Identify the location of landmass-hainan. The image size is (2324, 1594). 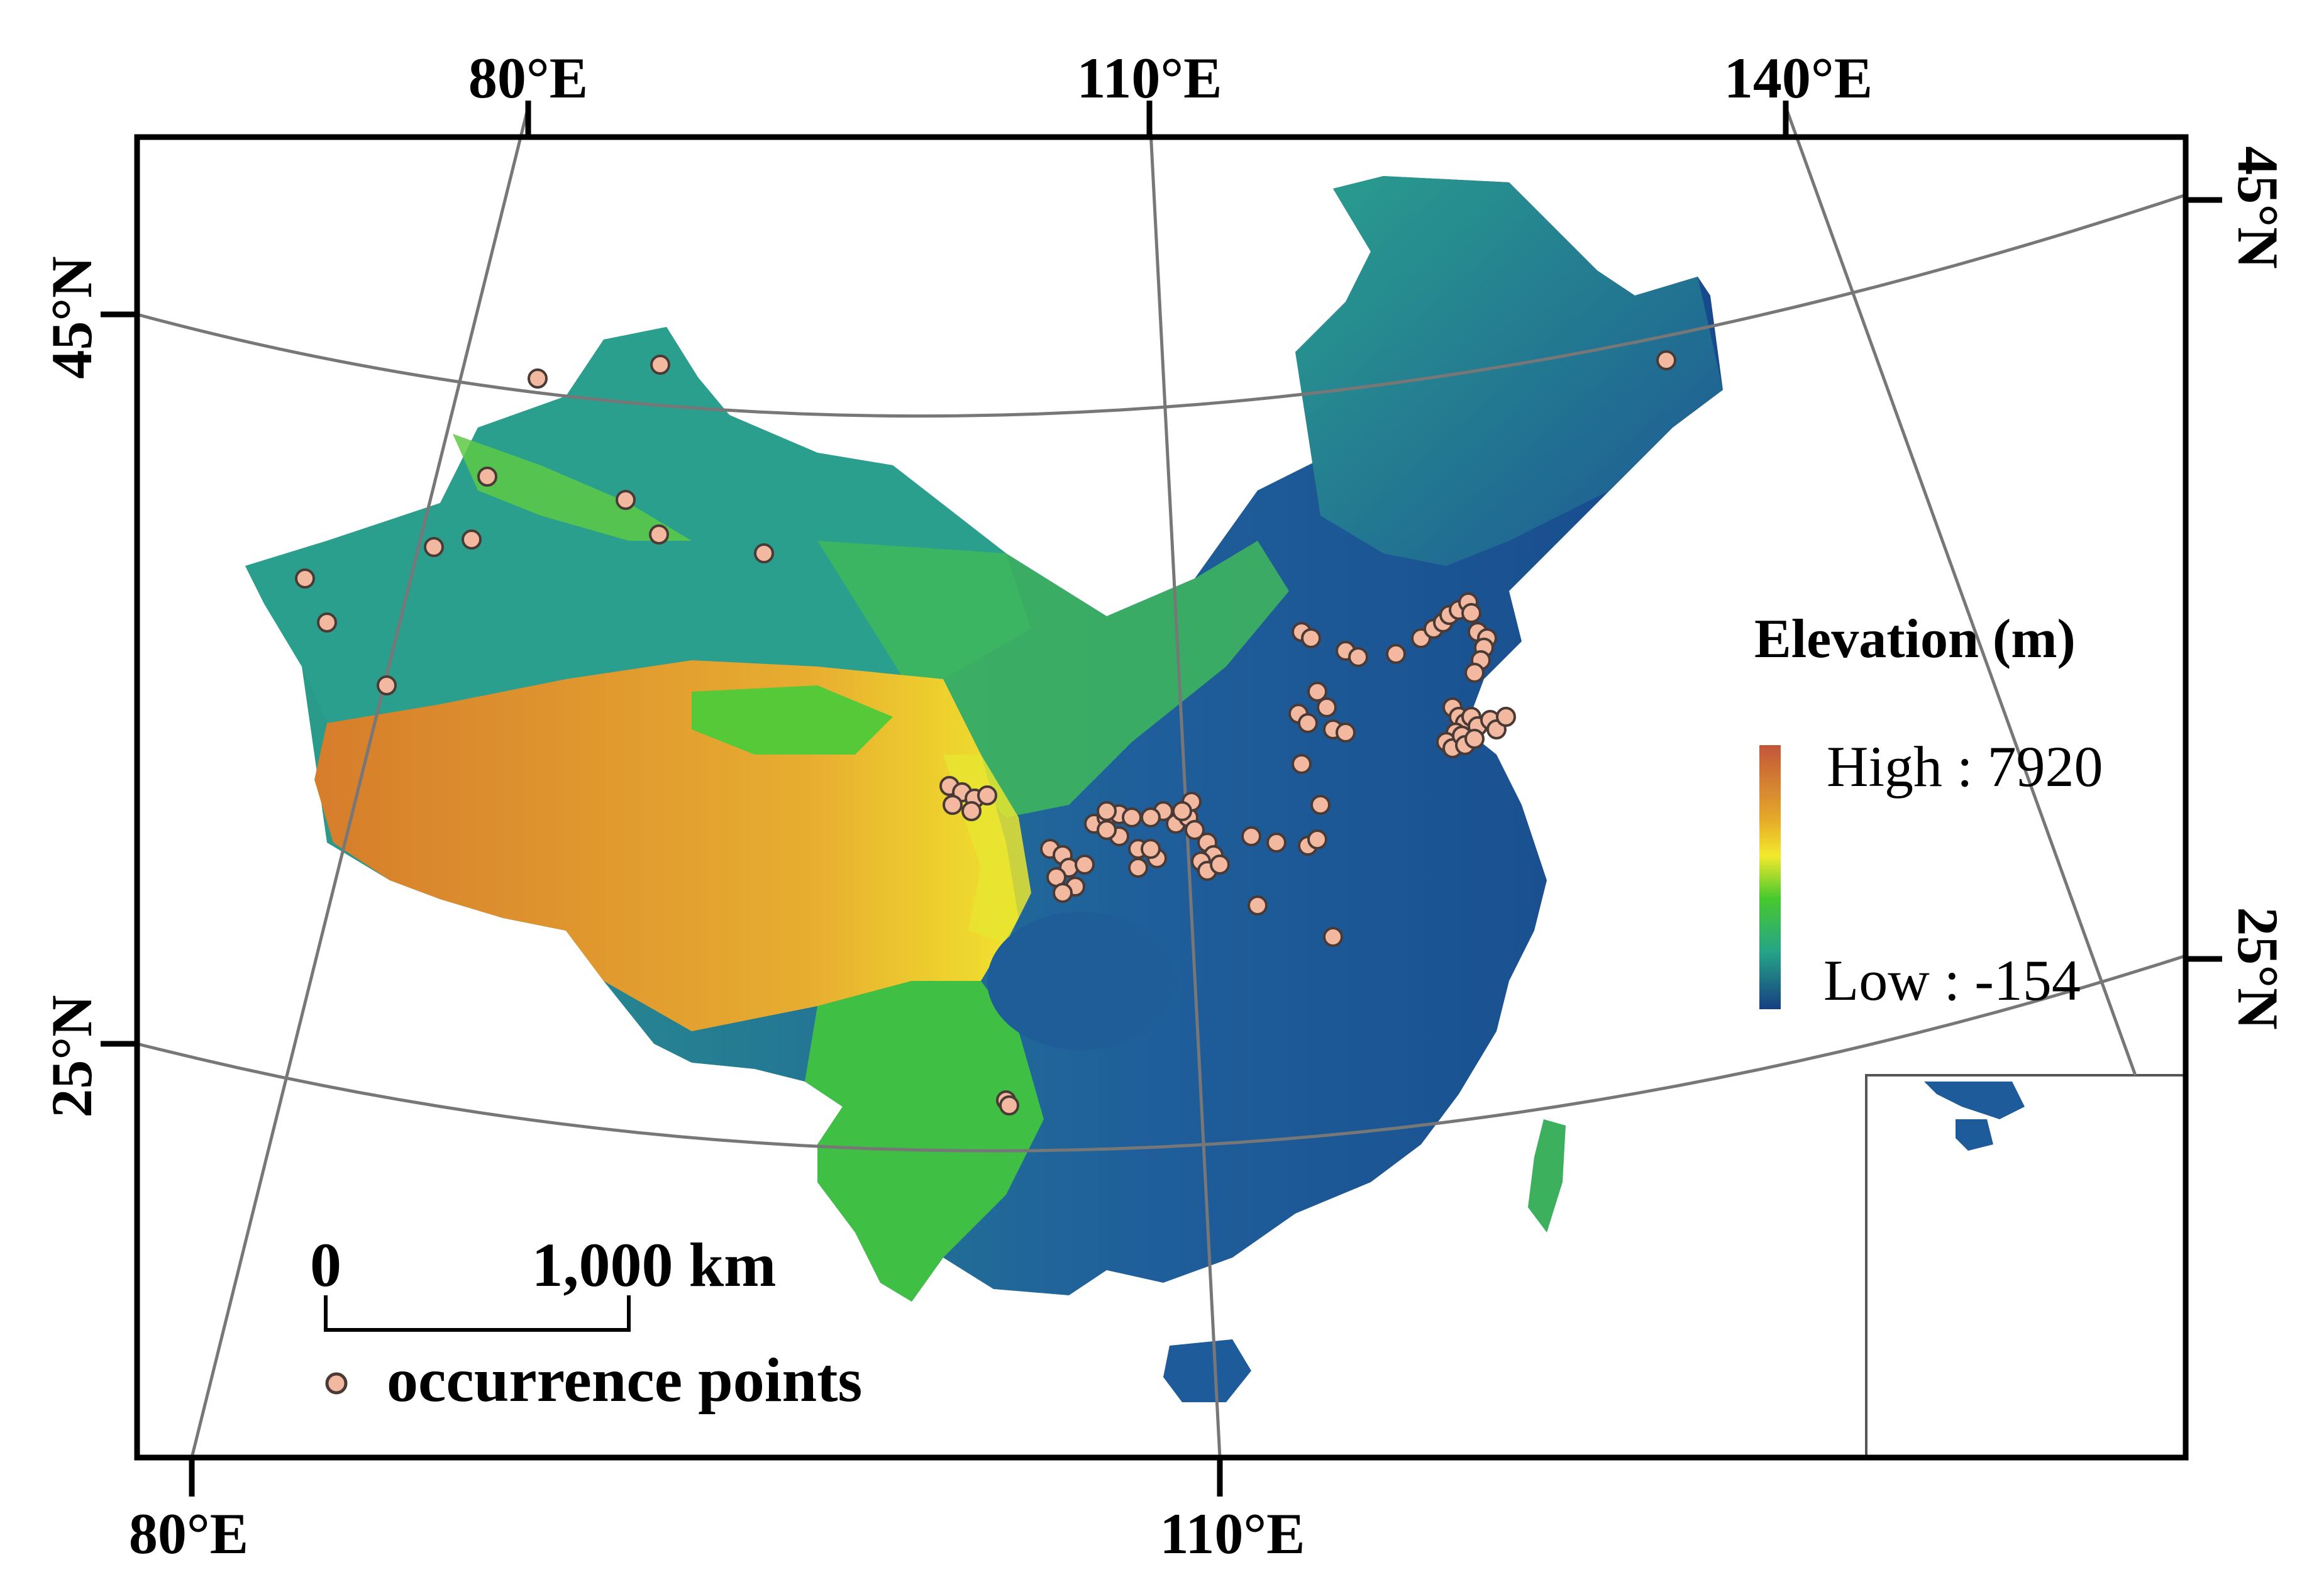
(1207, 1370).